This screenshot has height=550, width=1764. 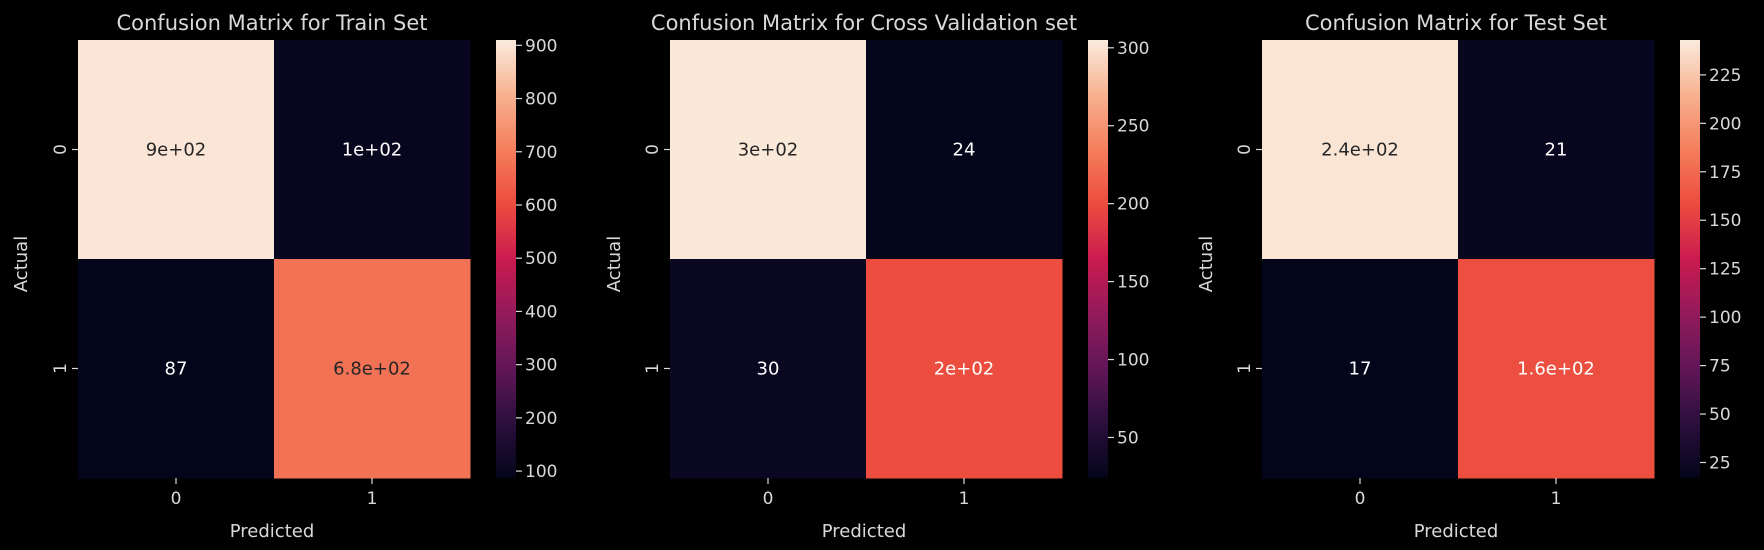 I want to click on colorbar: 25 50 75 100 125 150 175 200 225, so click(x=1710, y=259).